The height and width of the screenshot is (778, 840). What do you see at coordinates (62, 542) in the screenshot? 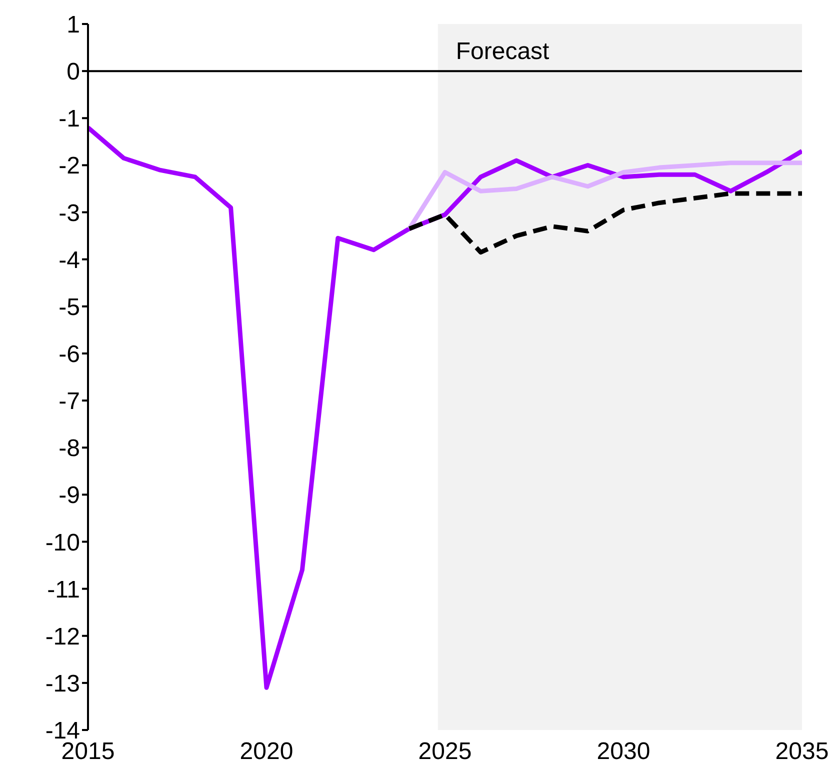
I see `y-tick-label: -10` at bounding box center [62, 542].